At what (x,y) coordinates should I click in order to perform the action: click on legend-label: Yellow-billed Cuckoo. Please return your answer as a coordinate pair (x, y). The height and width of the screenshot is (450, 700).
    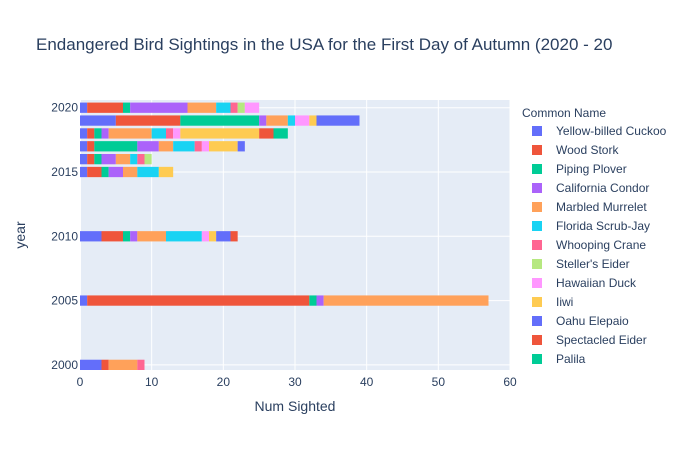
    Looking at the image, I should click on (611, 131).